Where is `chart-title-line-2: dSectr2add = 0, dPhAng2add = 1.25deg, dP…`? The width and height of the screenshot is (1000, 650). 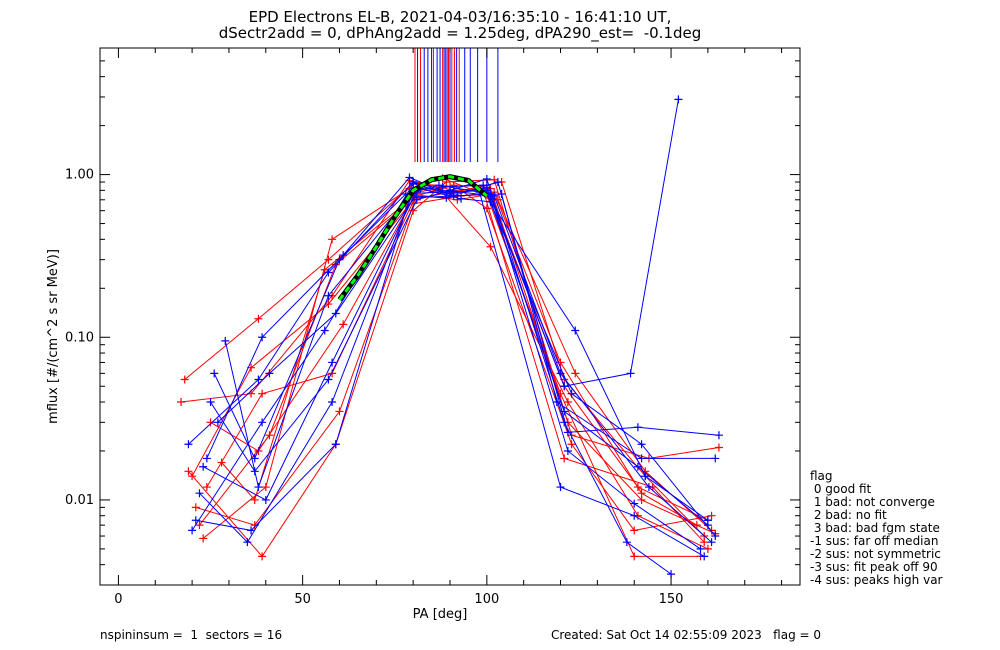 chart-title-line-2: dSectr2add = 0, dPhAng2add = 1.25deg, dP… is located at coordinates (460, 33).